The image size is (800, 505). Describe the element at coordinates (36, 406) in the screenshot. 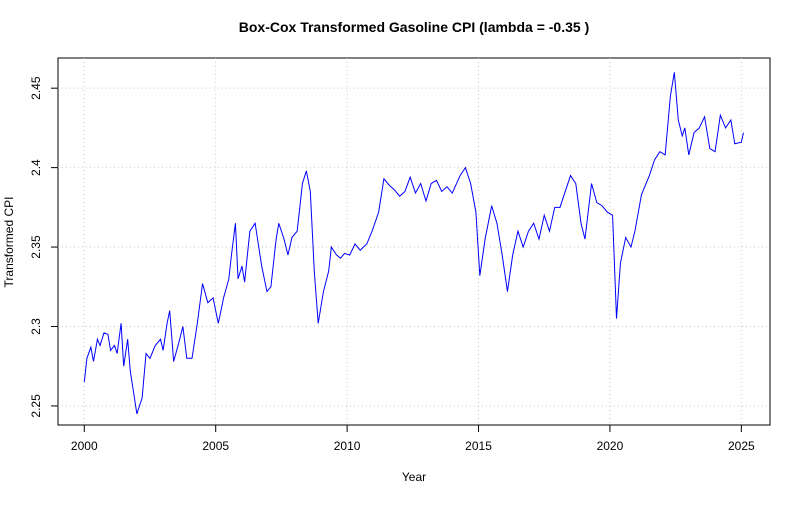

I see `y-tick-label: 2.25` at that location.